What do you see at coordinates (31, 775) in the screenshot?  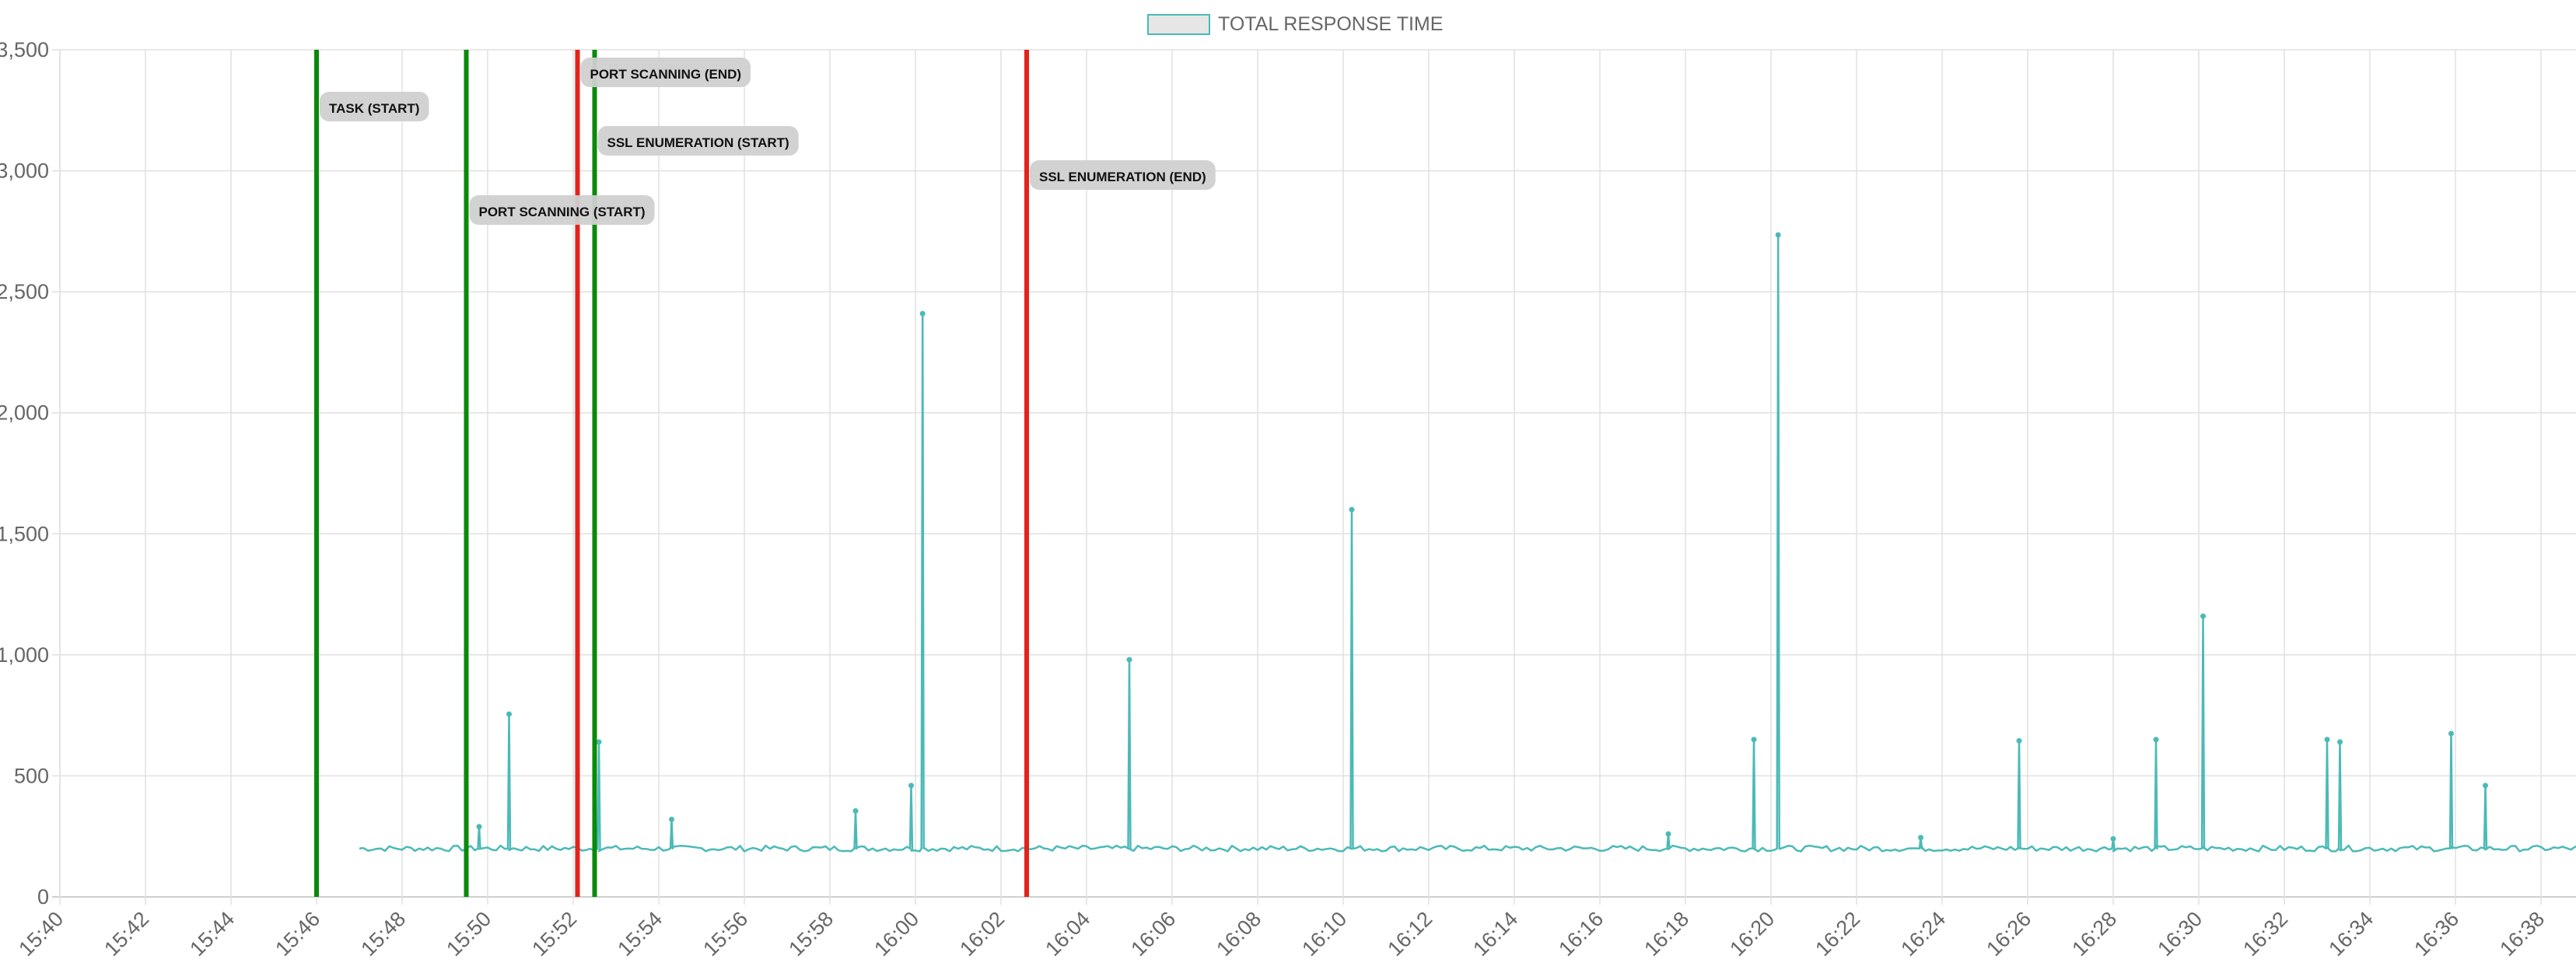 I see `y-tick-label: 500` at bounding box center [31, 775].